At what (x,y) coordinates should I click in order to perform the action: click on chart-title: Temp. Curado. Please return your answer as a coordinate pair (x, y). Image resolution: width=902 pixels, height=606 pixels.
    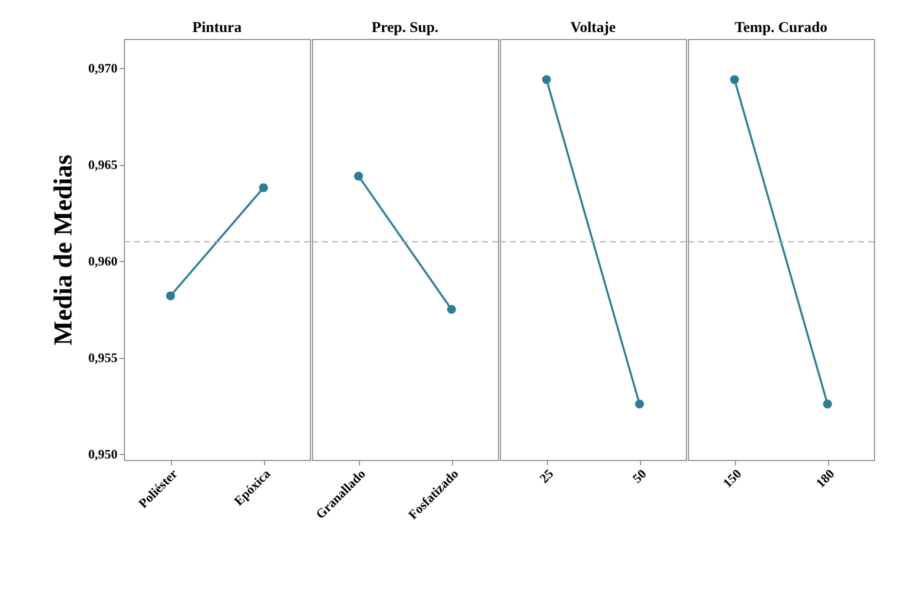
    Looking at the image, I should click on (781, 28).